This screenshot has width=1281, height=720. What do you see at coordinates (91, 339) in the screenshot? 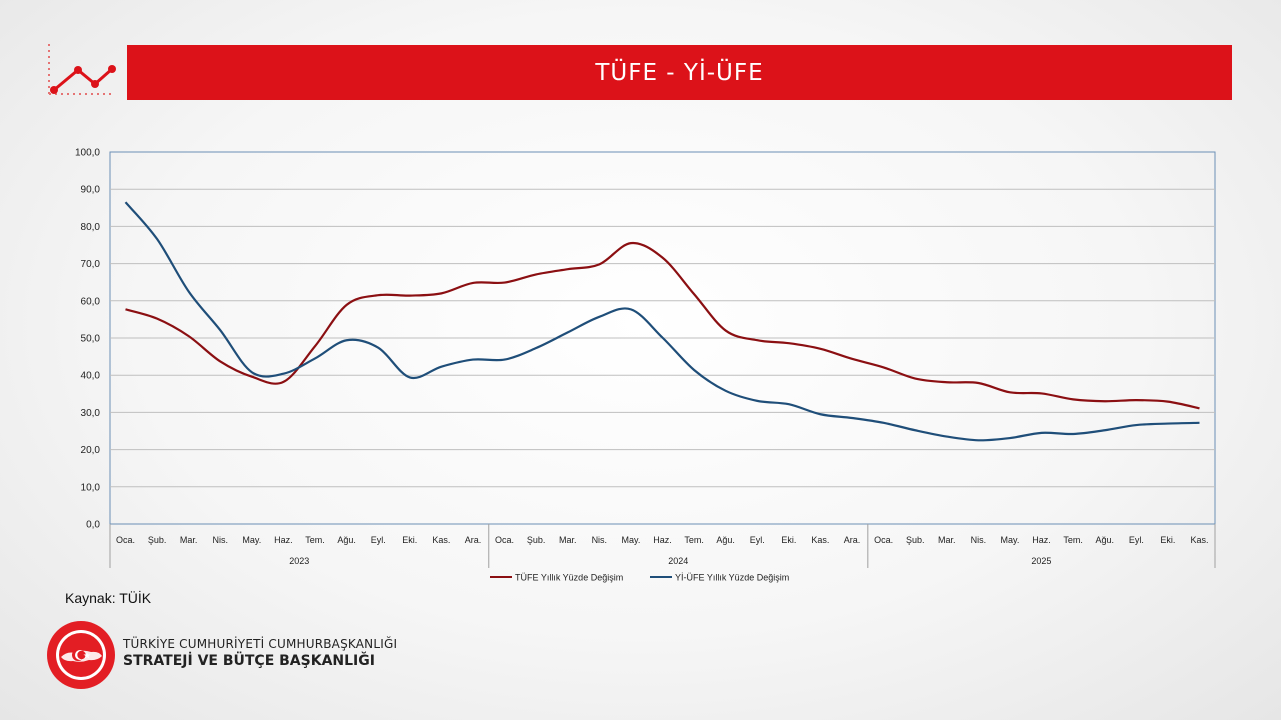
I see `y-tick-label: 50,0` at bounding box center [91, 339].